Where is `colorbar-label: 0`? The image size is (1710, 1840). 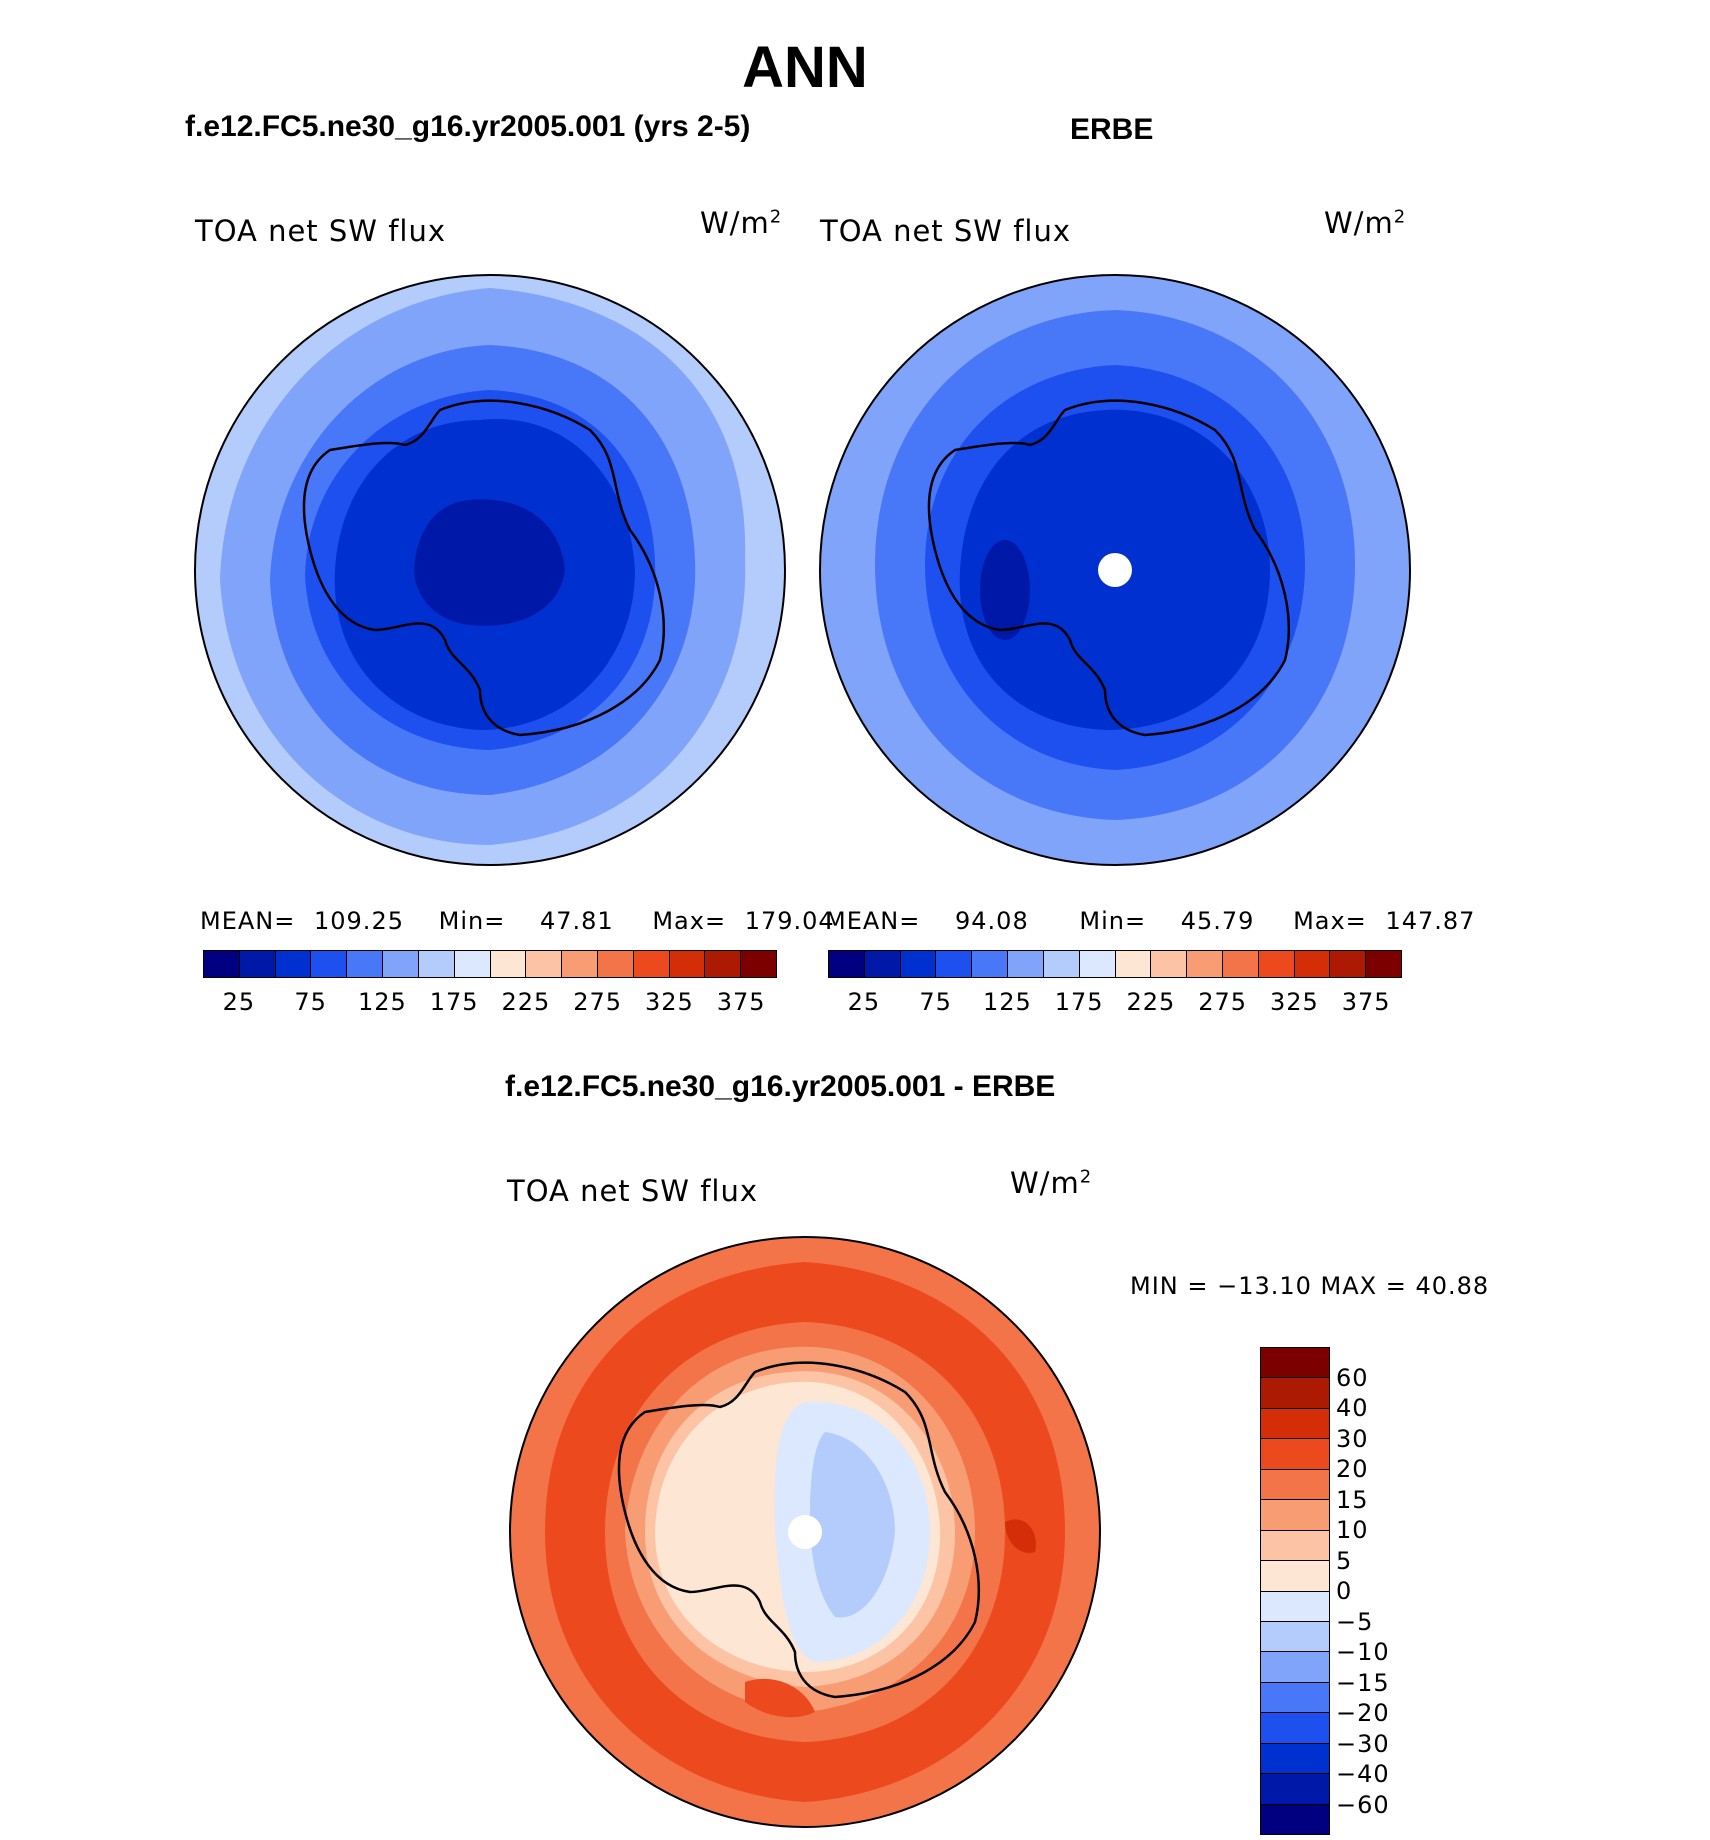 colorbar-label: 0 is located at coordinates (1344, 1591).